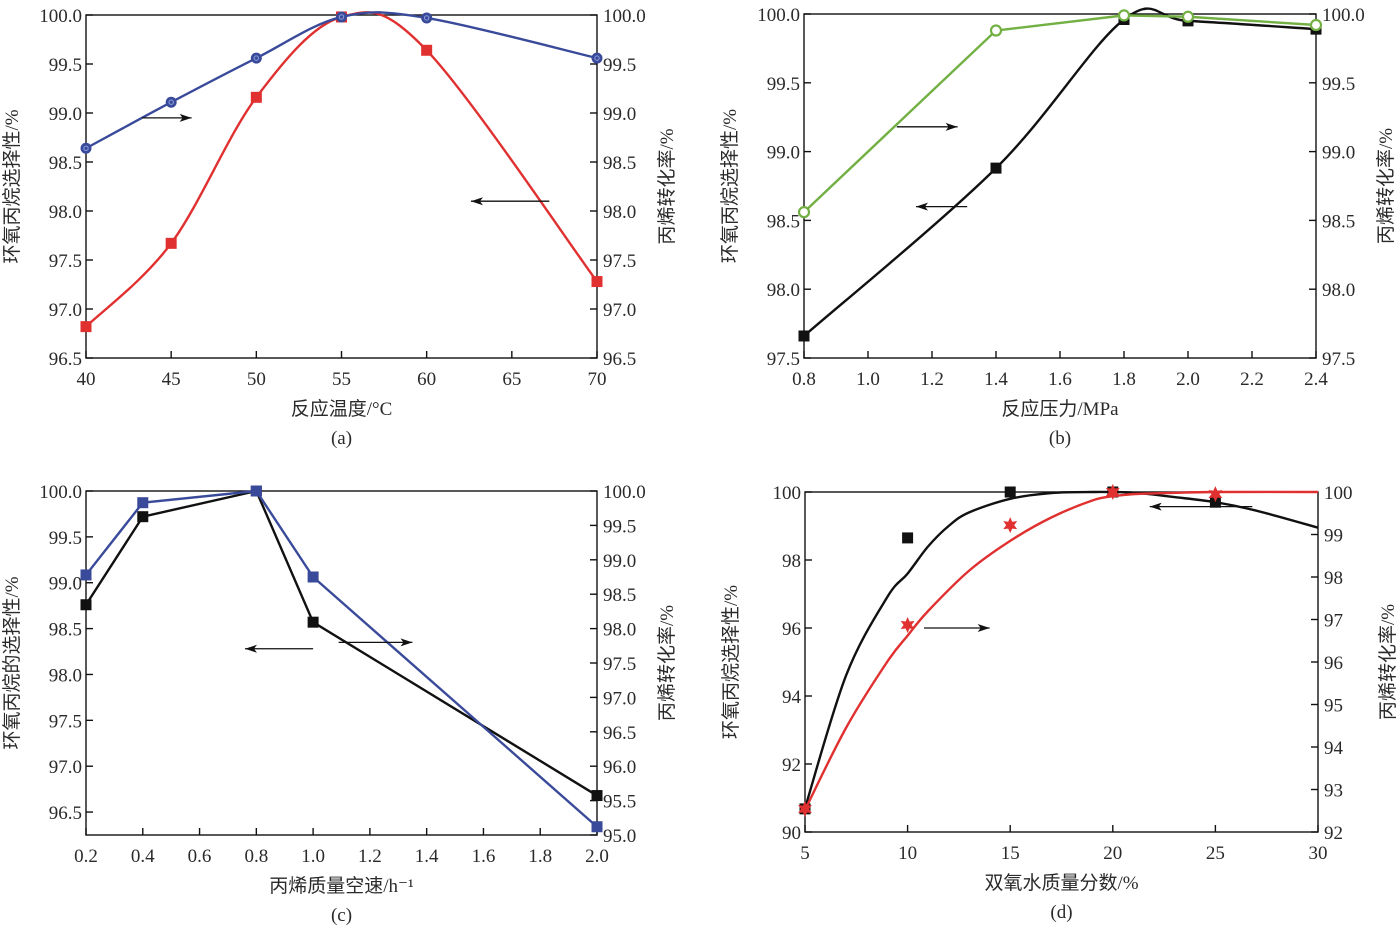 The width and height of the screenshot is (1399, 931). What do you see at coordinates (619, 802) in the screenshot?
I see `y-right-tick-label: 95.5` at bounding box center [619, 802].